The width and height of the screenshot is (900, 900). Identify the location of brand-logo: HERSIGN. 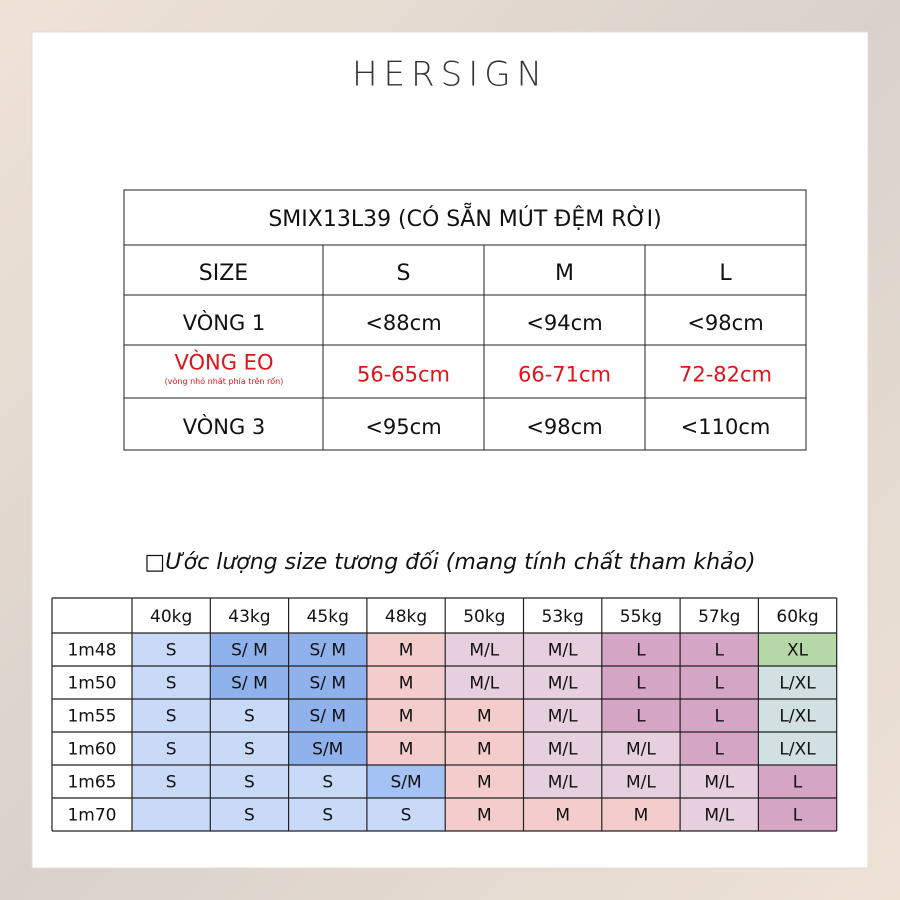
(450, 75).